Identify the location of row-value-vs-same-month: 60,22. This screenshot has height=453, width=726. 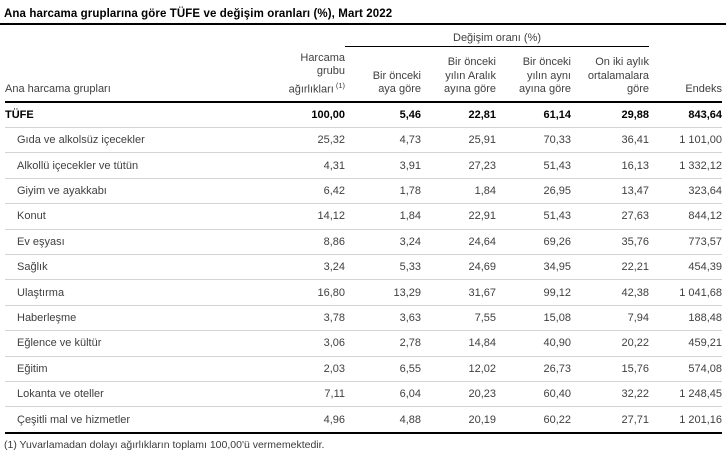
(533, 420).